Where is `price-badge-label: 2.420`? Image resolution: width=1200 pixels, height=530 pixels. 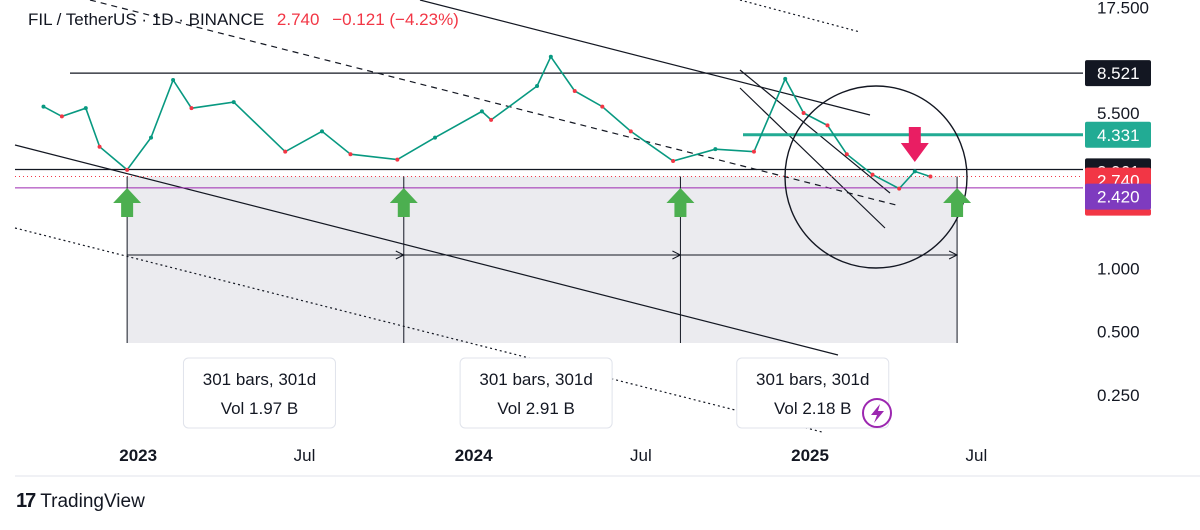 price-badge-label: 2.420 is located at coordinates (1118, 197).